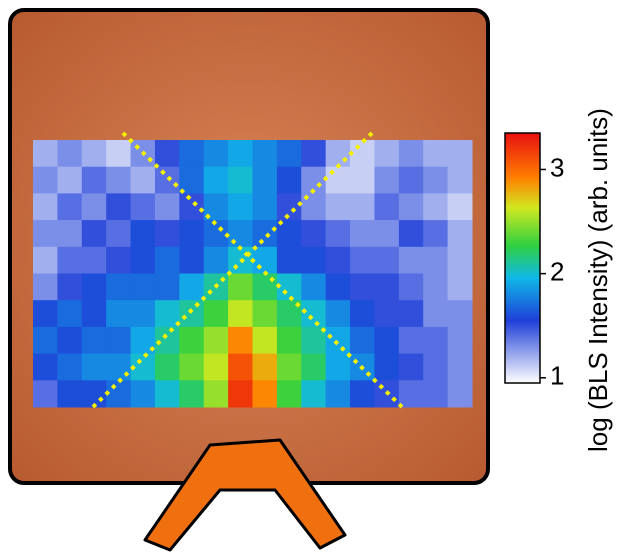  What do you see at coordinates (557, 376) in the screenshot?
I see `colorbar-tick-label: 1` at bounding box center [557, 376].